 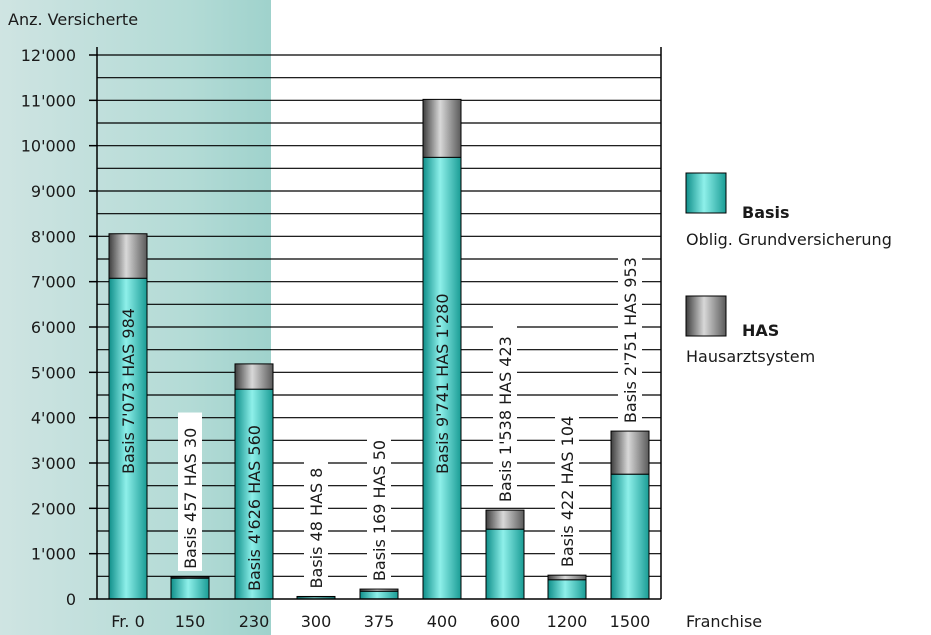 I want to click on bar-label: Basis 169 HAS 50, so click(x=379, y=510).